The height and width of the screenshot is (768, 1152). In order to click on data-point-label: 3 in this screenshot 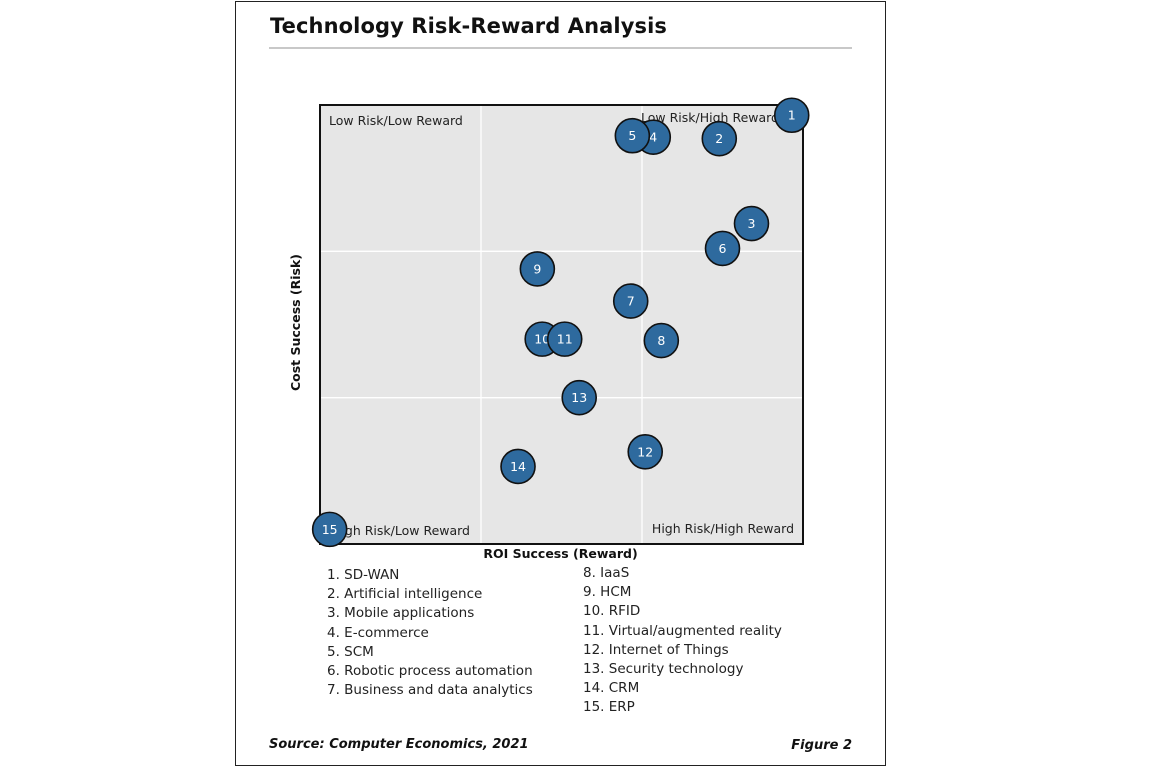, I will do `click(752, 223)`.